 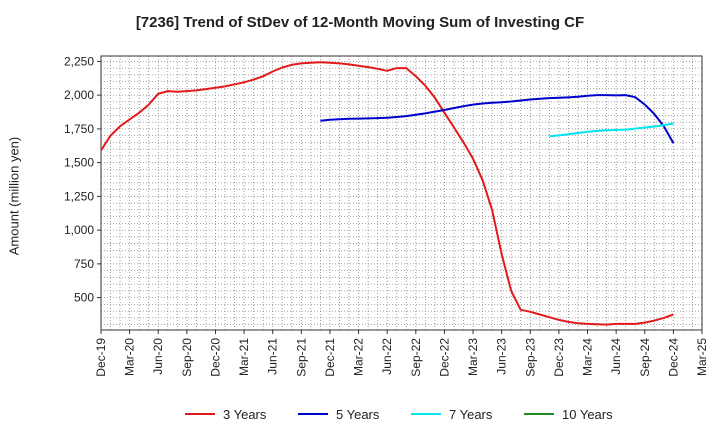 What do you see at coordinates (245, 414) in the screenshot?
I see `legend-label-3-years: 3 Years` at bounding box center [245, 414].